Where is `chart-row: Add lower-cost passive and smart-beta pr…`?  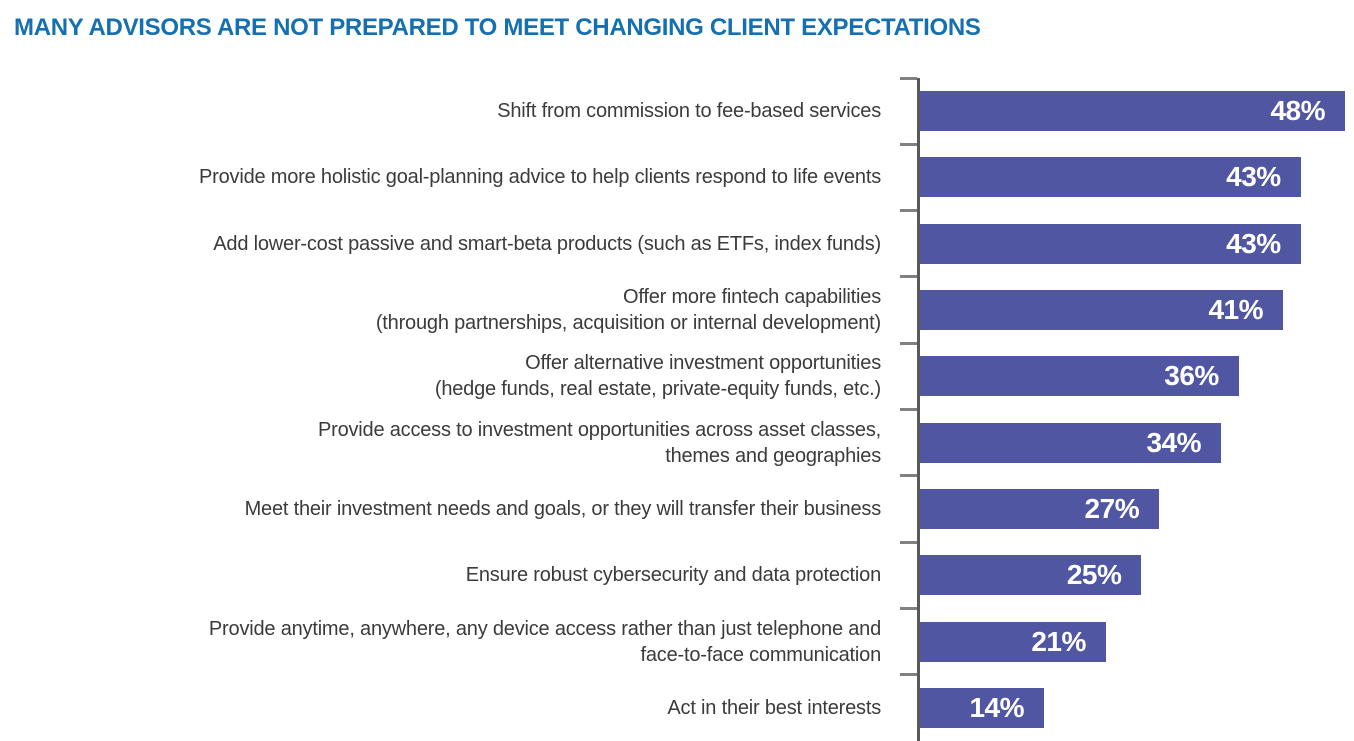 chart-row: Add lower-cost passive and smart-beta pr… is located at coordinates (677, 243).